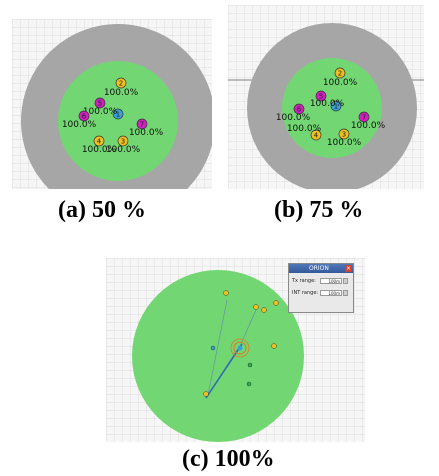 The height and width of the screenshot is (476, 439). What do you see at coordinates (319, 210) in the screenshot?
I see `caption-b: (b) 75 %` at bounding box center [319, 210].